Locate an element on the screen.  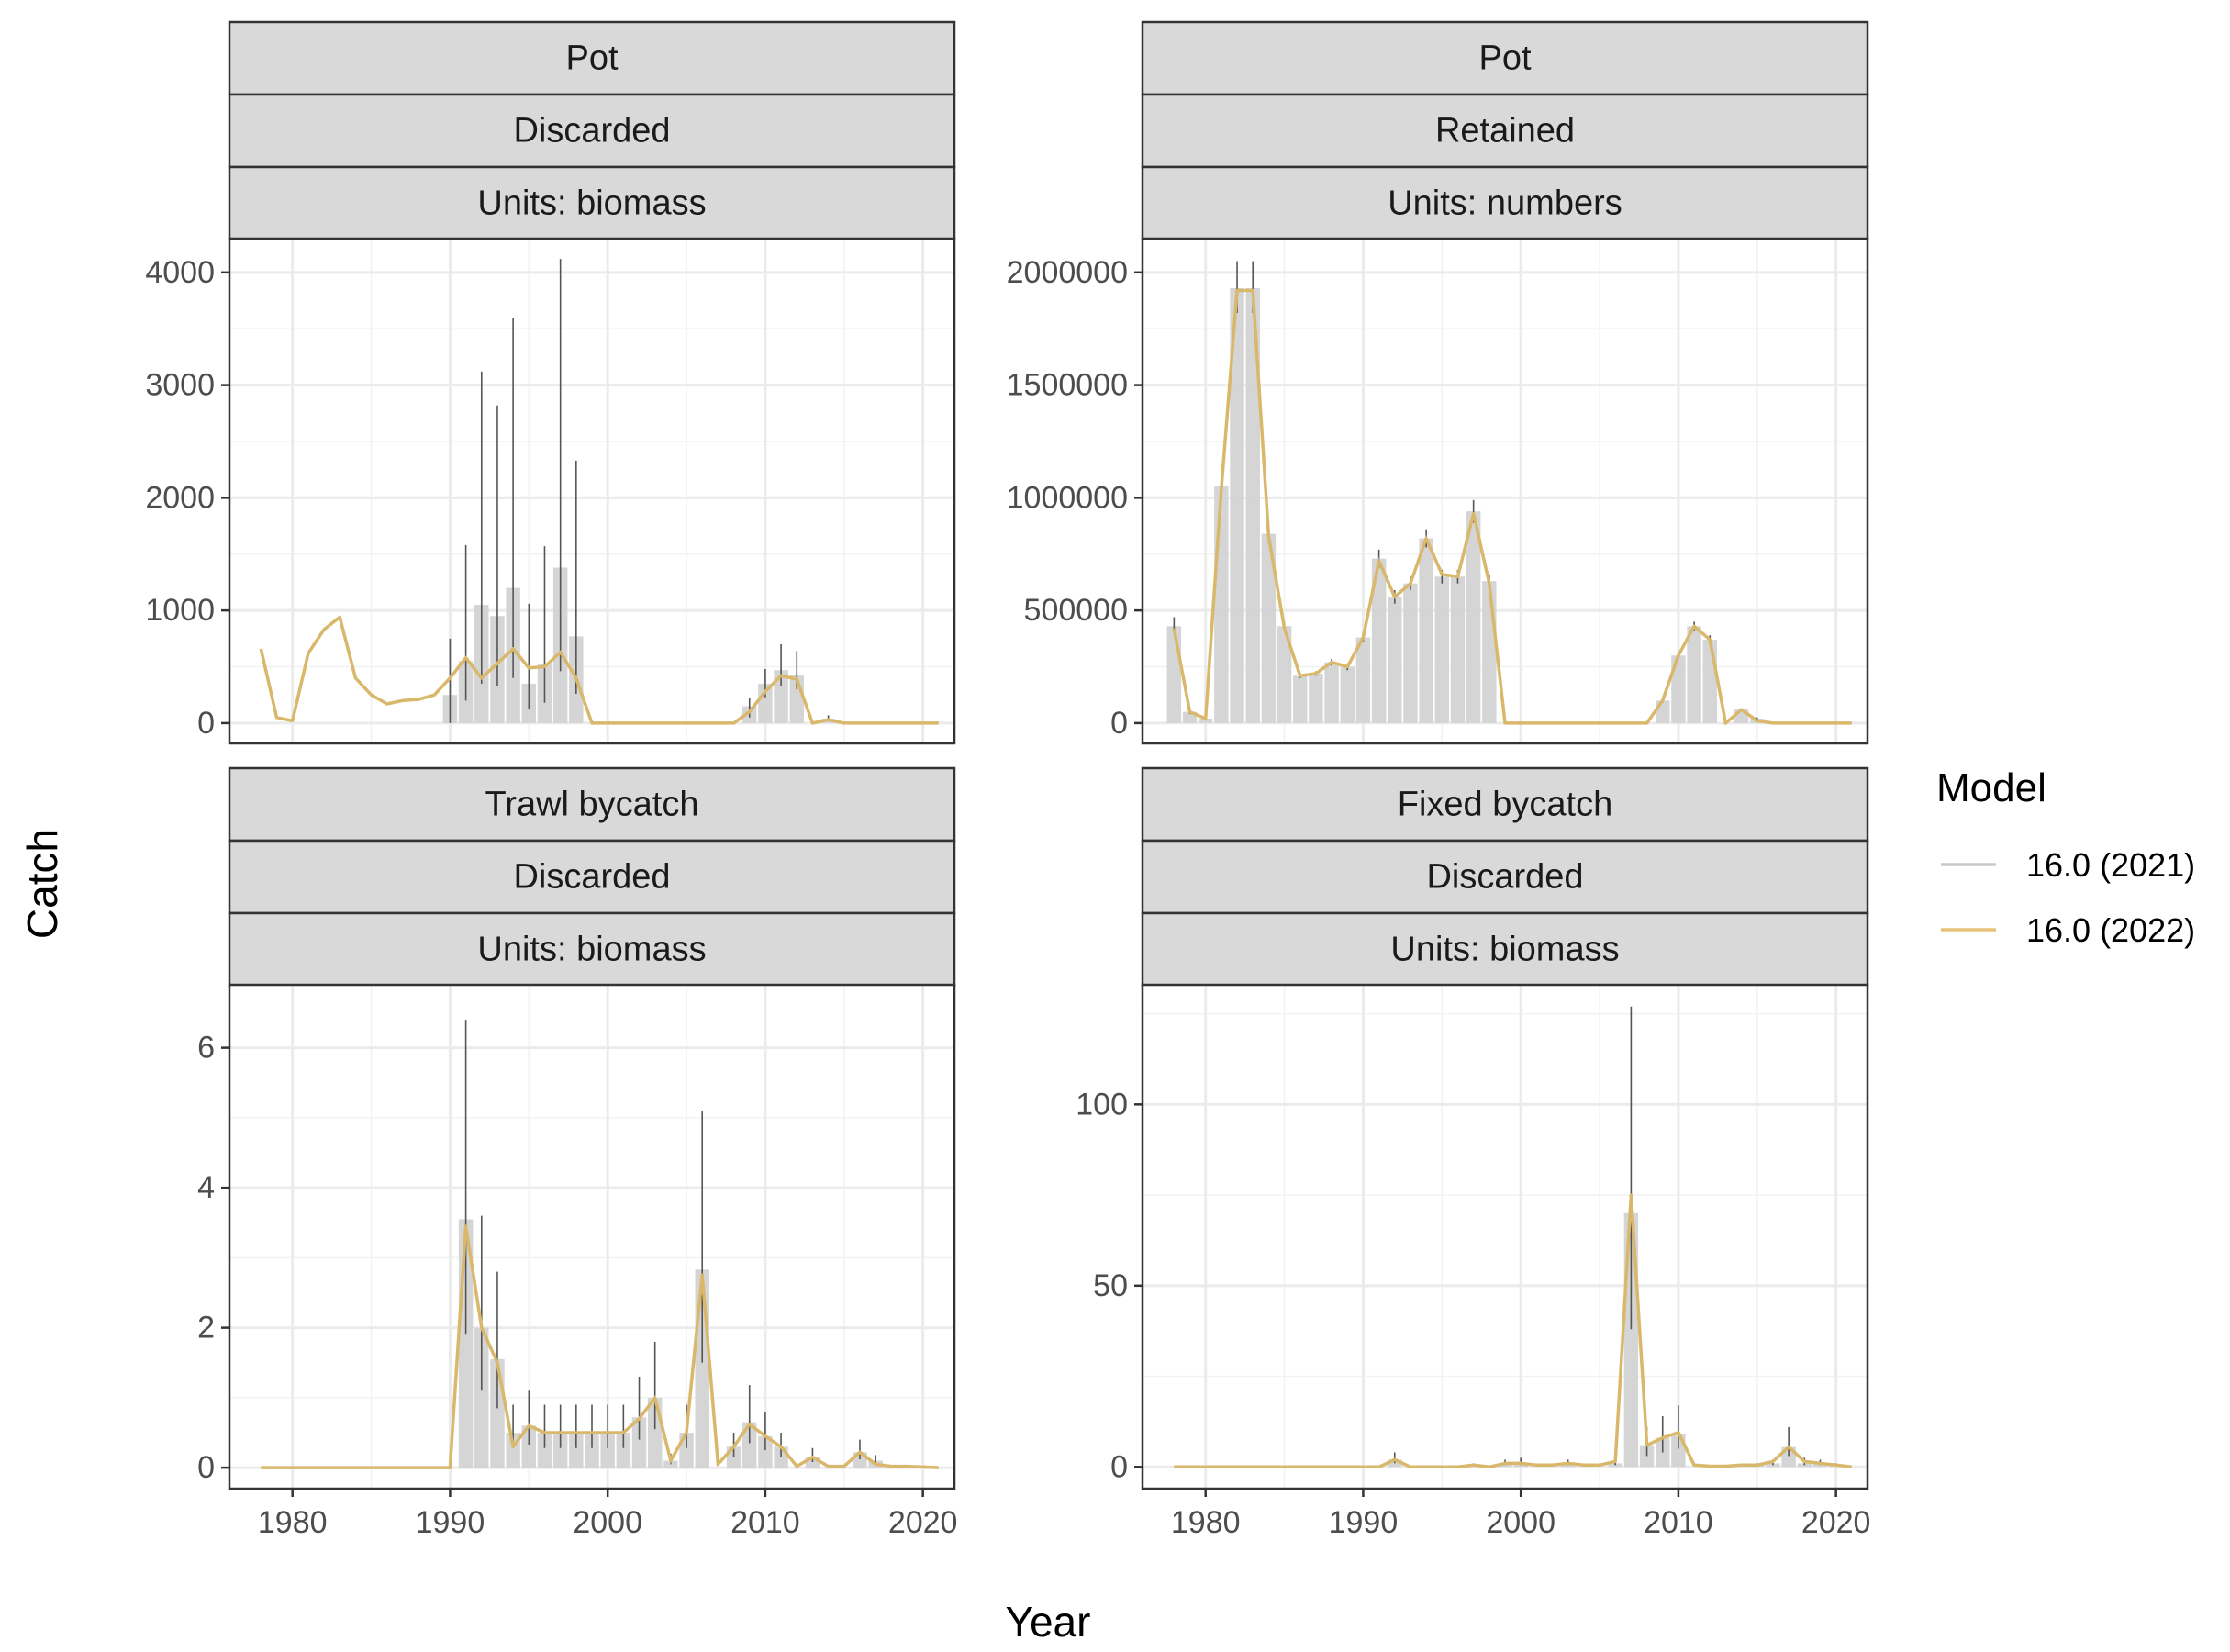
bar-1987 is located at coordinates (1316, 698).